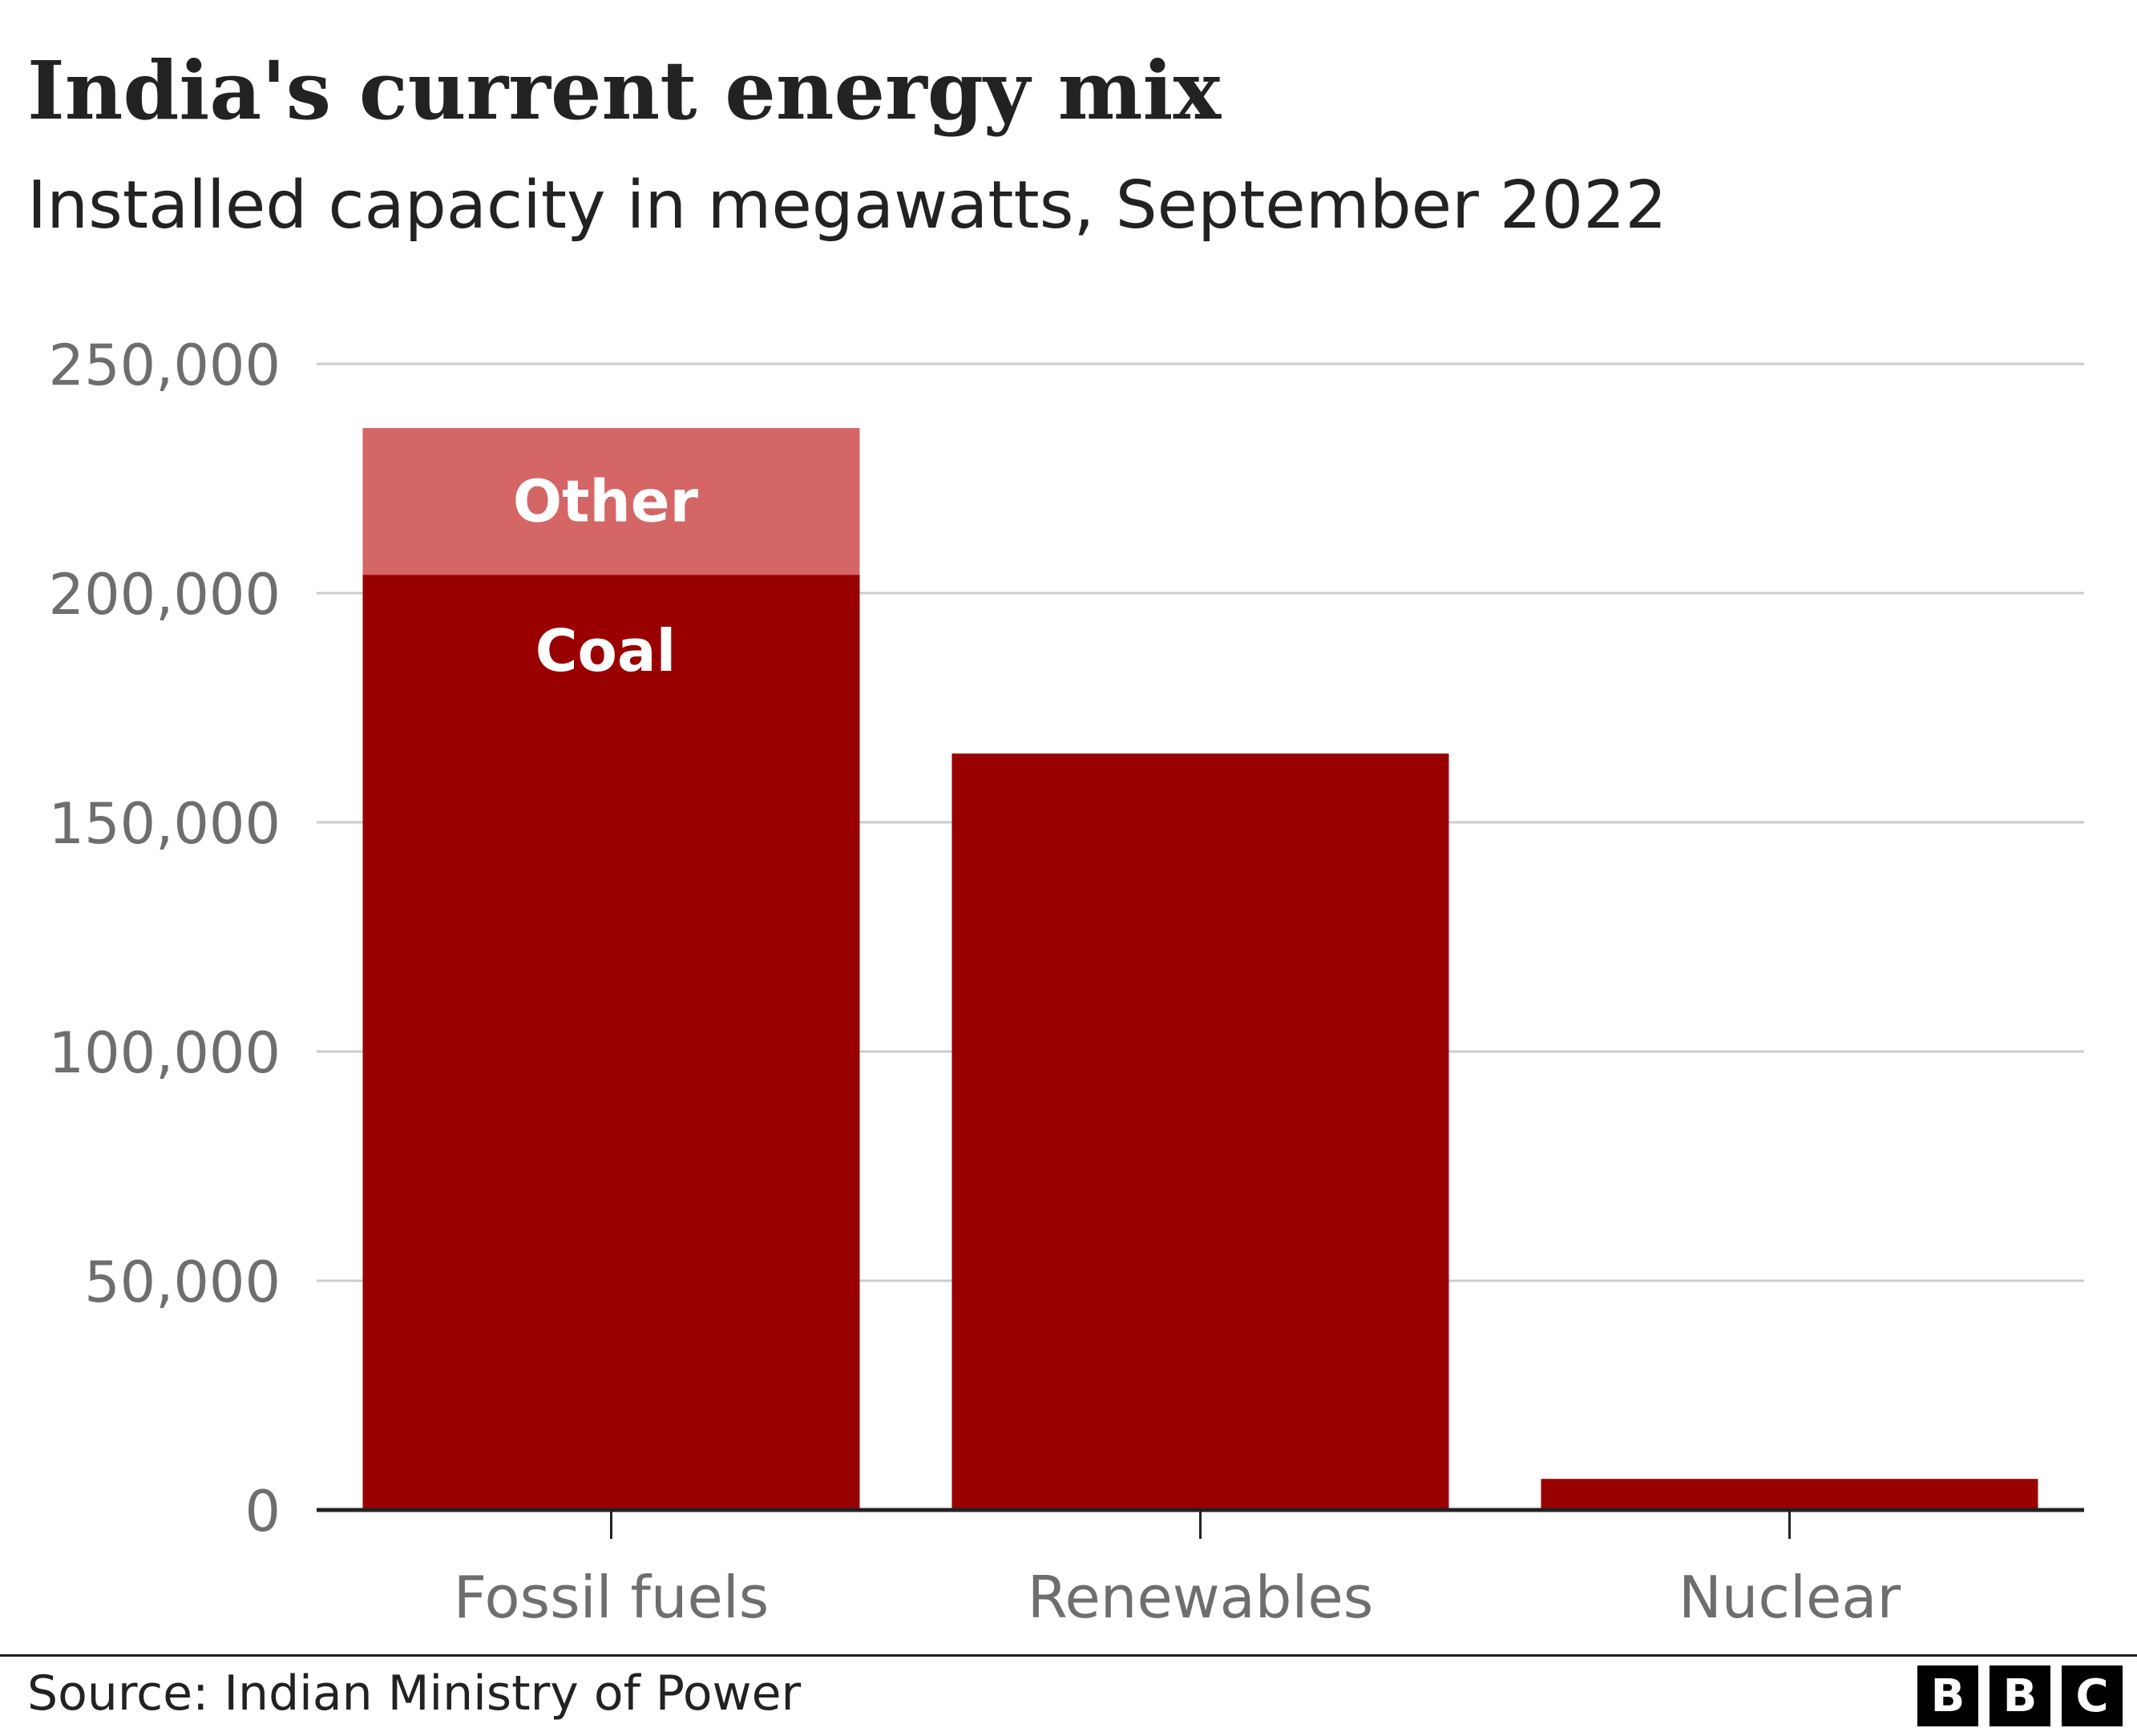 The image size is (2137, 1736). Describe the element at coordinates (1200, 1523) in the screenshot. I see `x-axis` at that location.